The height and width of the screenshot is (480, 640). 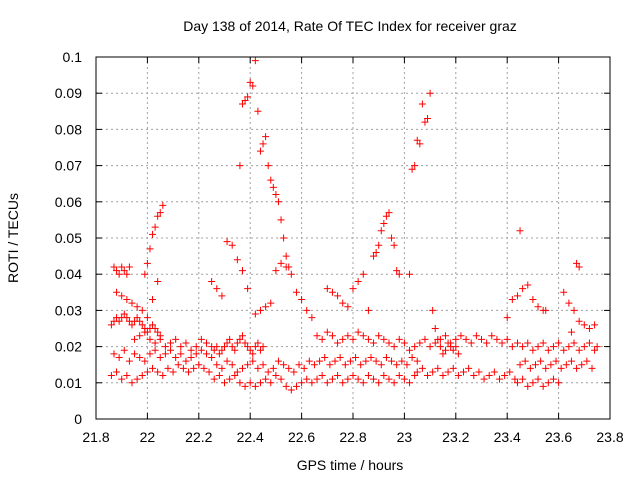 I want to click on x-tick-label: 22.6, so click(x=301, y=437).